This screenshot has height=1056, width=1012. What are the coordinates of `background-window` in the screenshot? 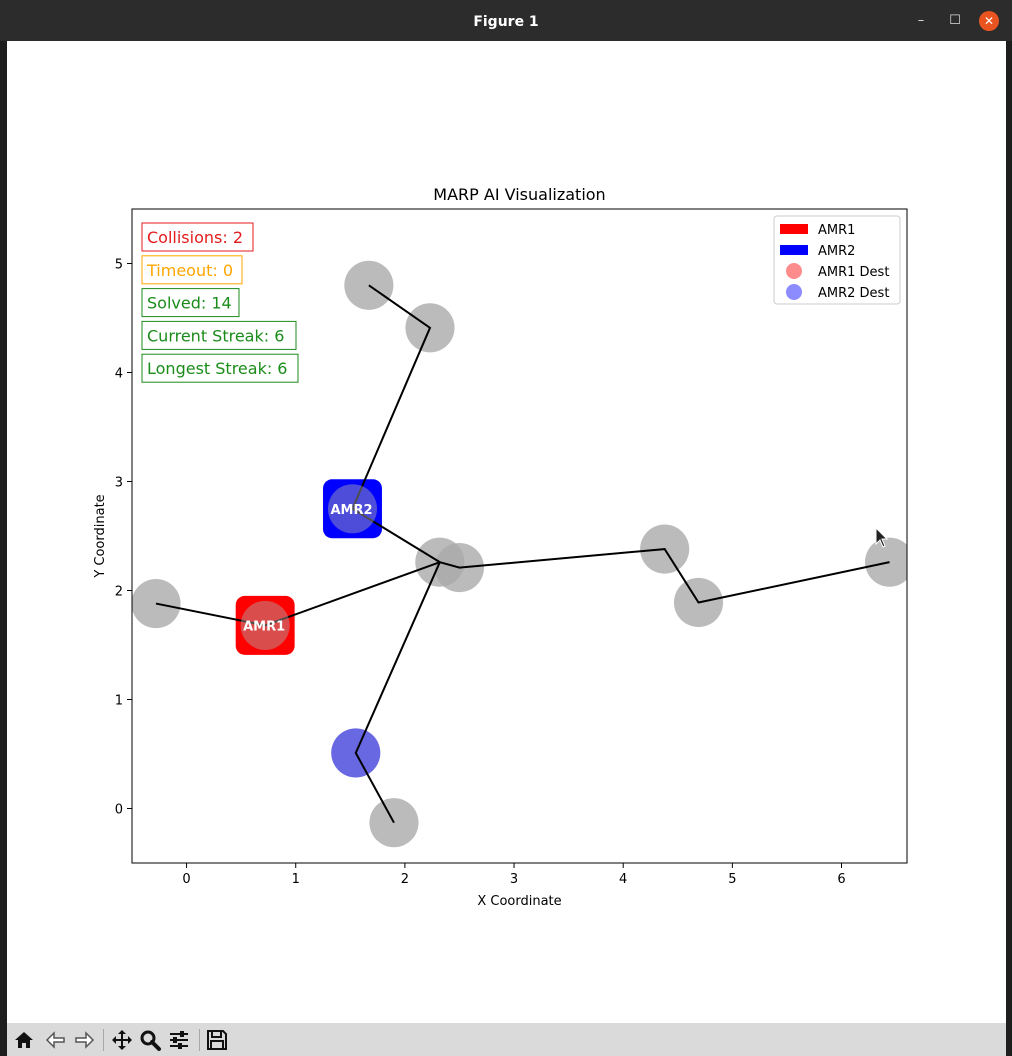 It's located at (3, 548).